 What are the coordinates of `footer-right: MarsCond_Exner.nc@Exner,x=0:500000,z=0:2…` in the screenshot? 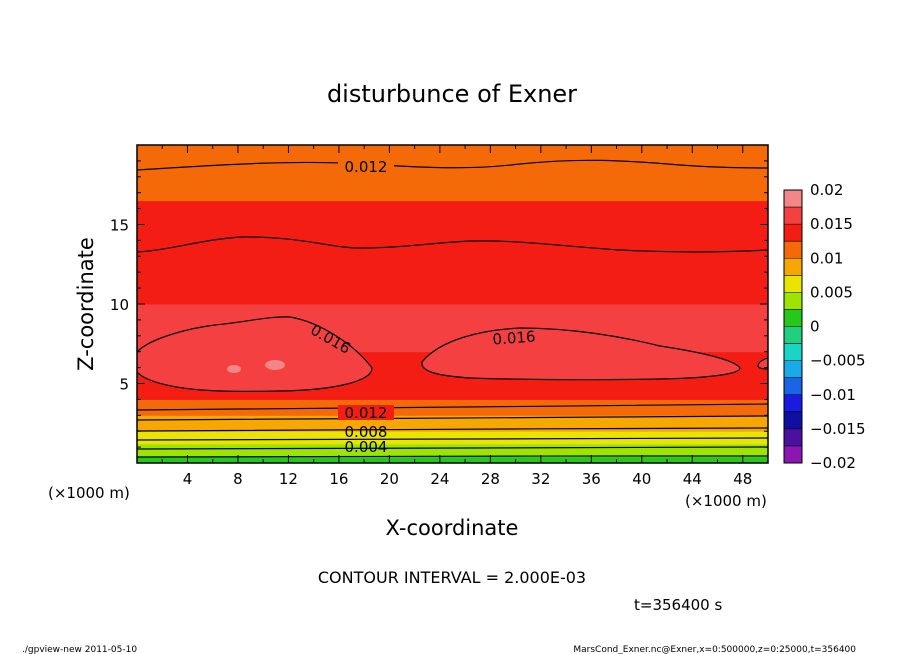 It's located at (714, 649).